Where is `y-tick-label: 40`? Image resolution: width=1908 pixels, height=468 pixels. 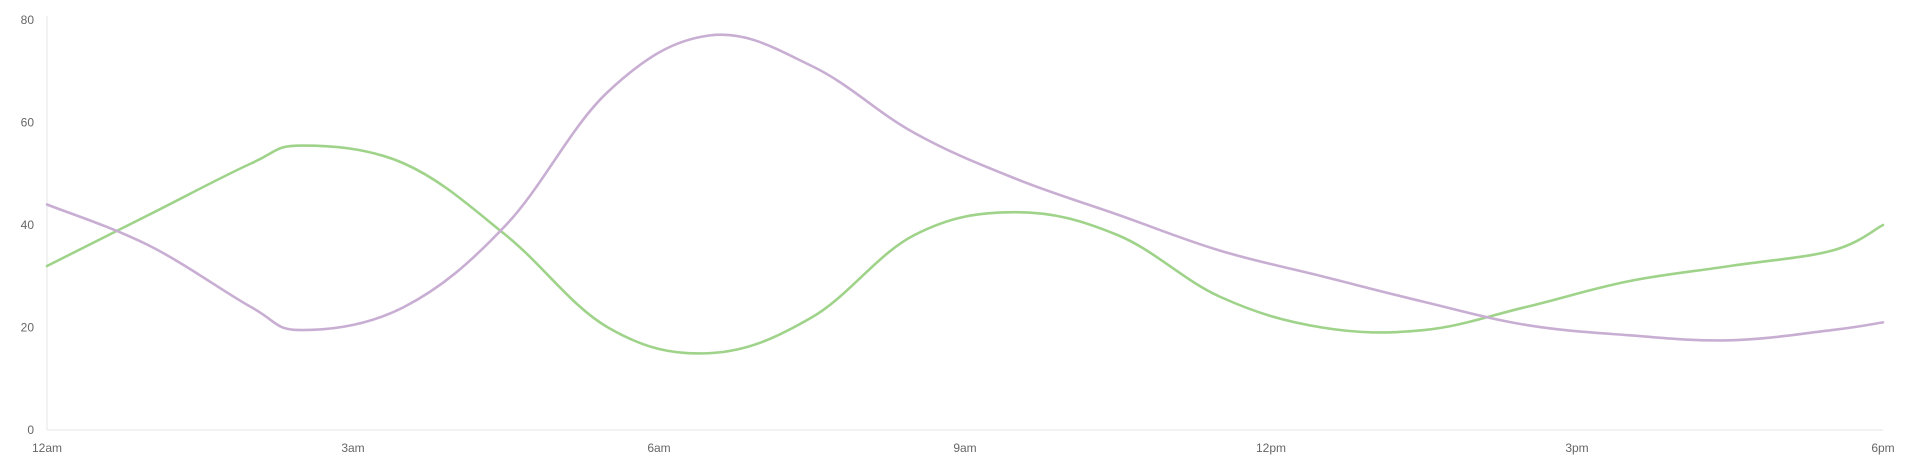
y-tick-label: 40 is located at coordinates (28, 225).